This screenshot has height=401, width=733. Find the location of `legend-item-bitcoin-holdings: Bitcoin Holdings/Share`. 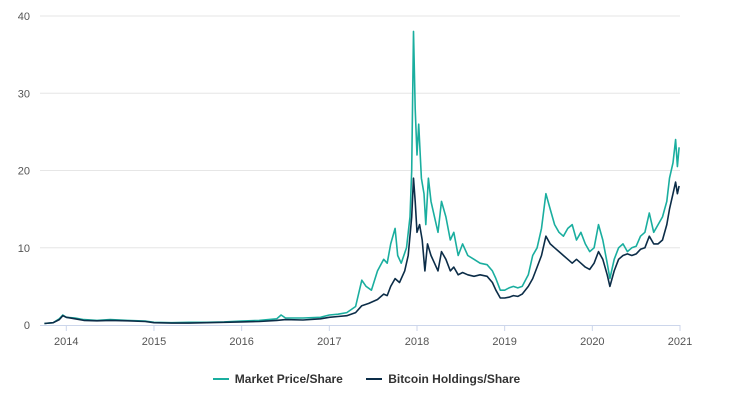

legend-item-bitcoin-holdings: Bitcoin Holdings/Share is located at coordinates (443, 379).